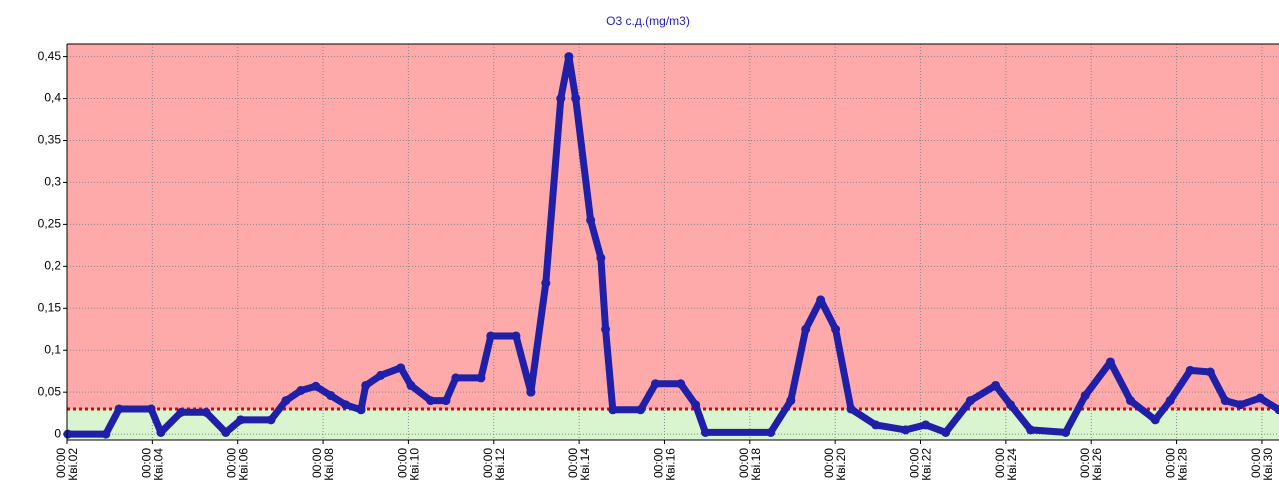 The width and height of the screenshot is (1279, 499). What do you see at coordinates (50, 140) in the screenshot?
I see `y-tick-label: 0,35` at bounding box center [50, 140].